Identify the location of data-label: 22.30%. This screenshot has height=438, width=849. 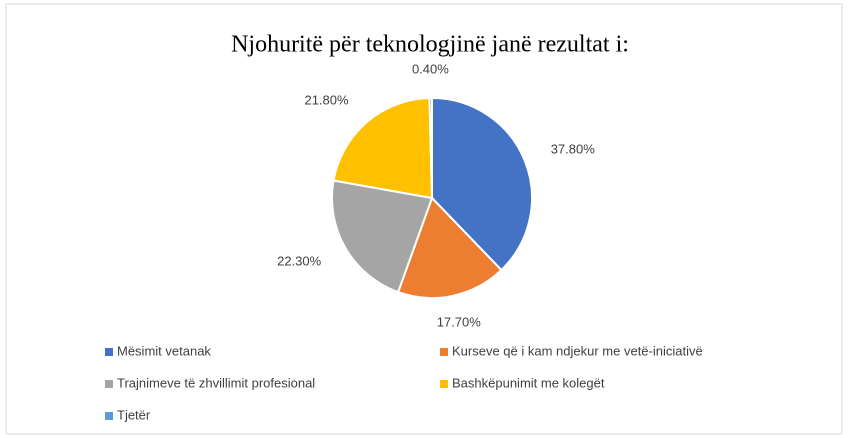
(299, 261).